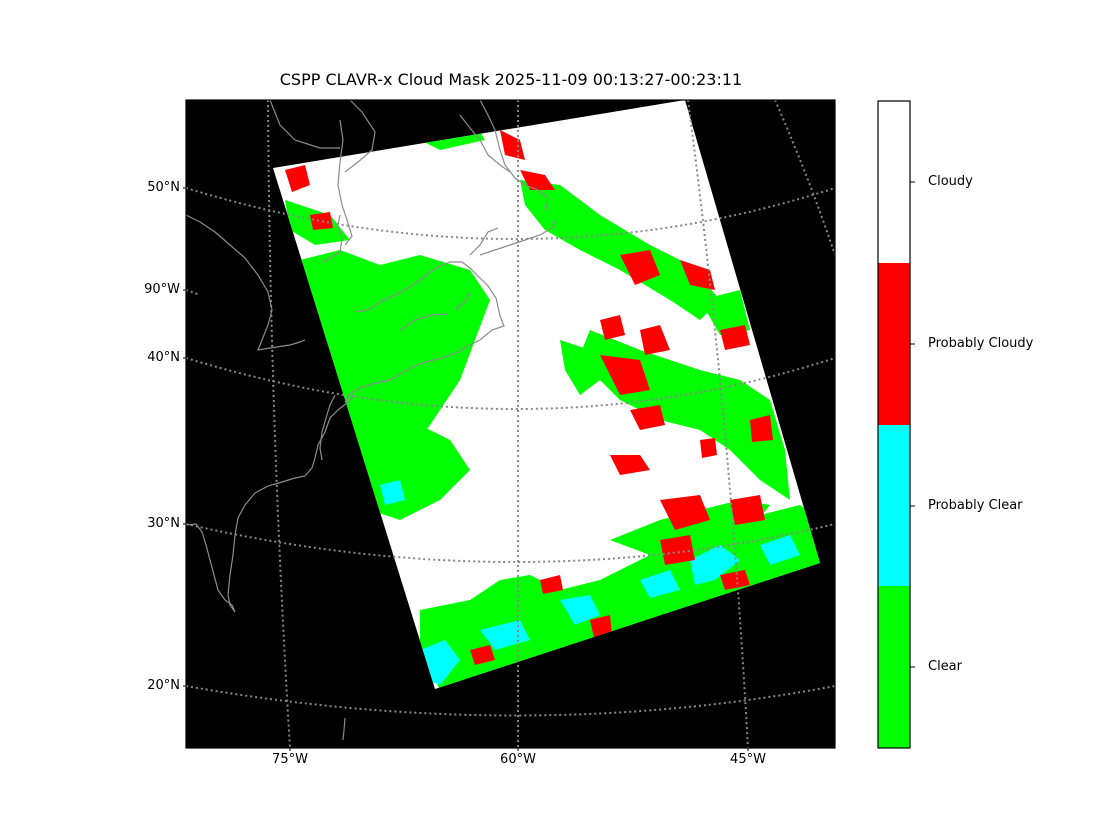  Describe the element at coordinates (748, 759) in the screenshot. I see `lon-label-45w: 45°W` at that location.